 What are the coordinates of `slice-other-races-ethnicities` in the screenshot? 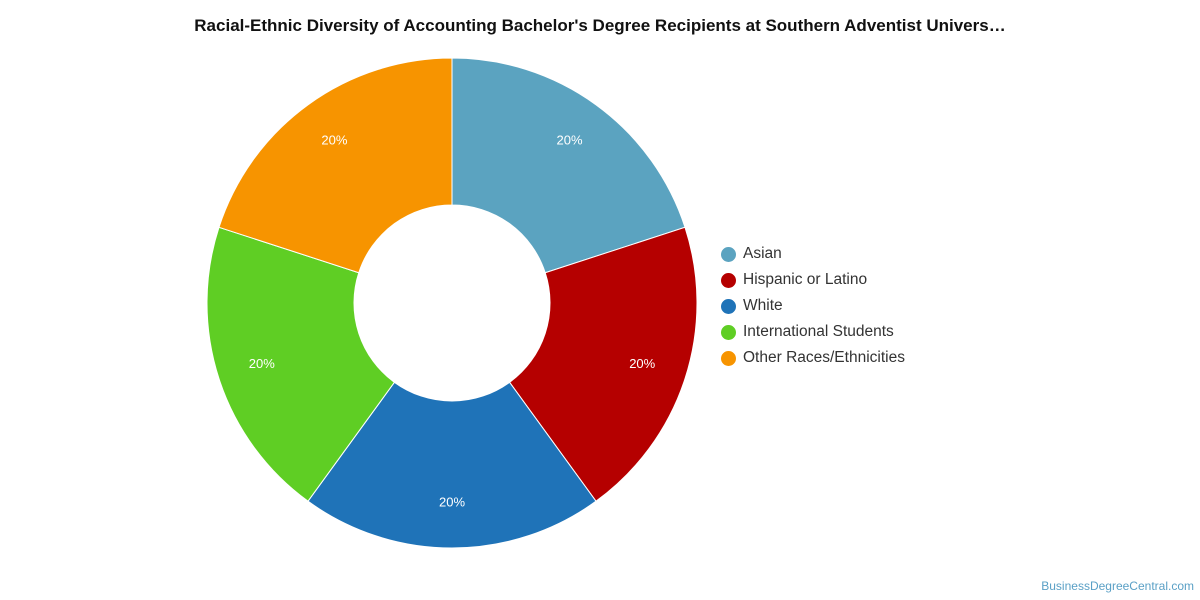 It's located at (335, 165).